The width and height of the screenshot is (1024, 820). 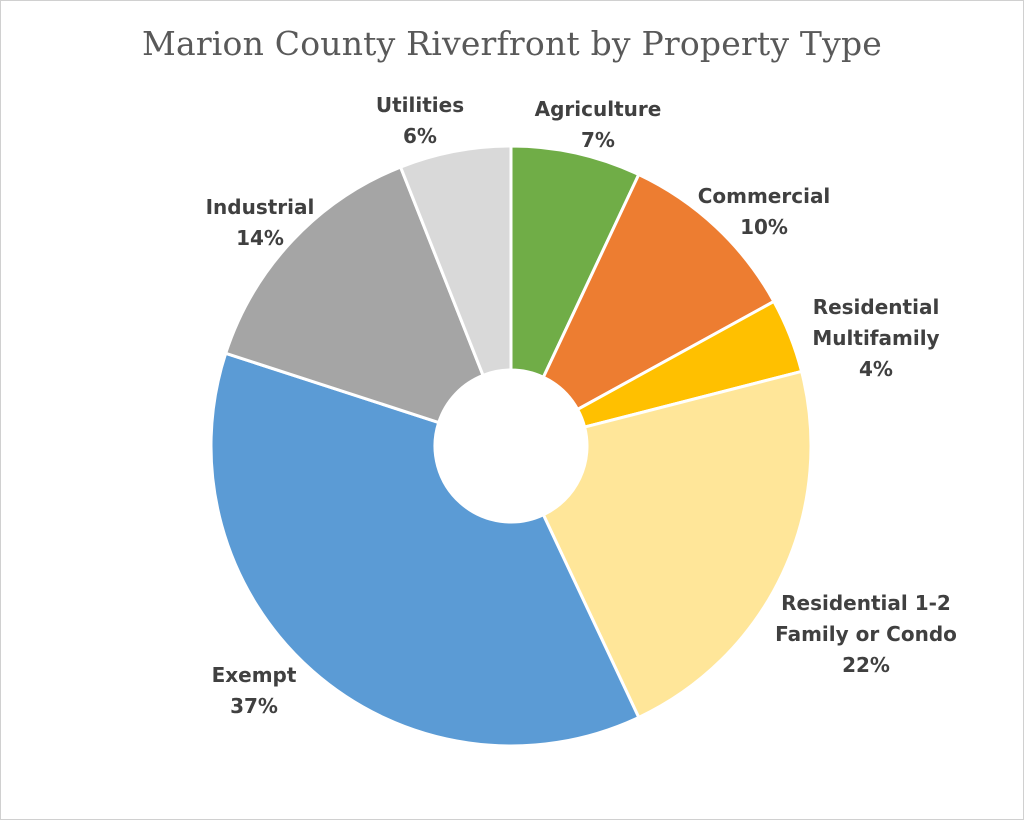 I want to click on data-label-agriculture: Agriculture 7%, so click(x=598, y=124).